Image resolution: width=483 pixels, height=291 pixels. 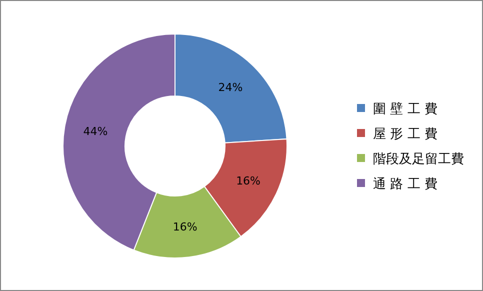 What do you see at coordinates (405, 184) in the screenshot?
I see `legend-label: 通 路 工 費` at bounding box center [405, 184].